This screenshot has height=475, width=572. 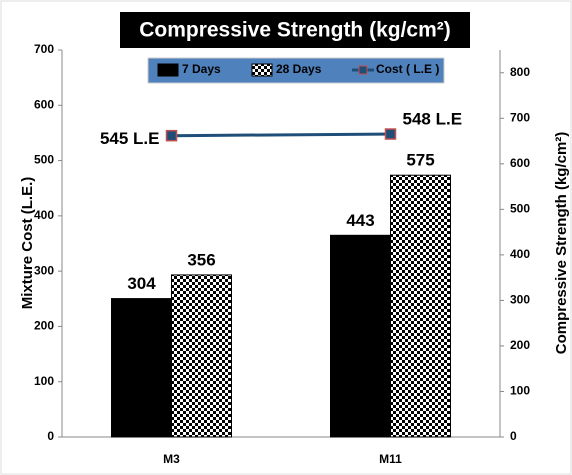 I want to click on y2-axis-label: Compressive Strength (kg/cm²), so click(x=561, y=243).